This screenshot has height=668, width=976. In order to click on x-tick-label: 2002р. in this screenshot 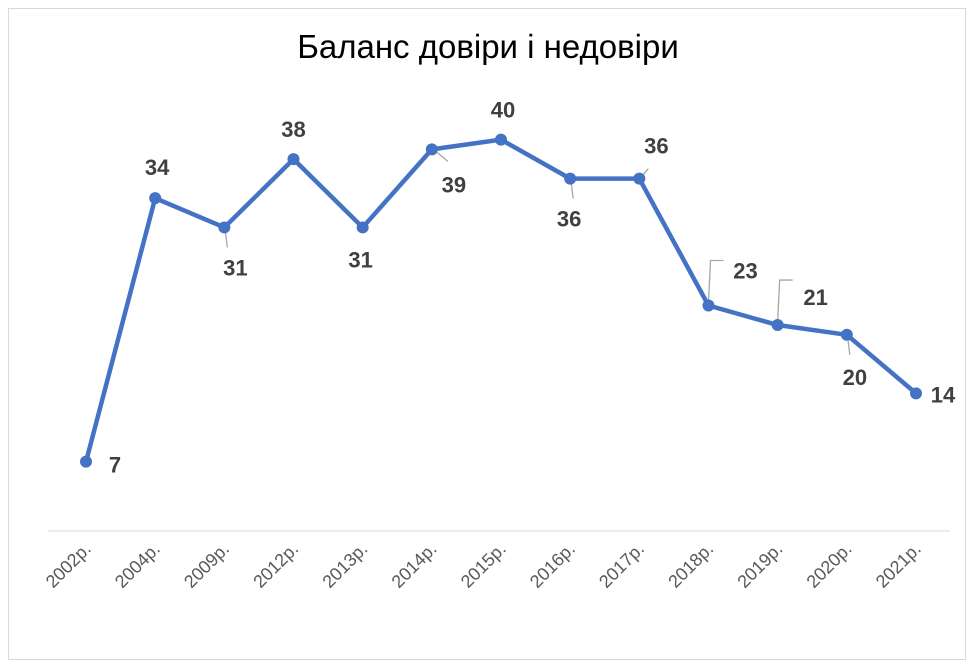, I will do `click(68, 565)`.